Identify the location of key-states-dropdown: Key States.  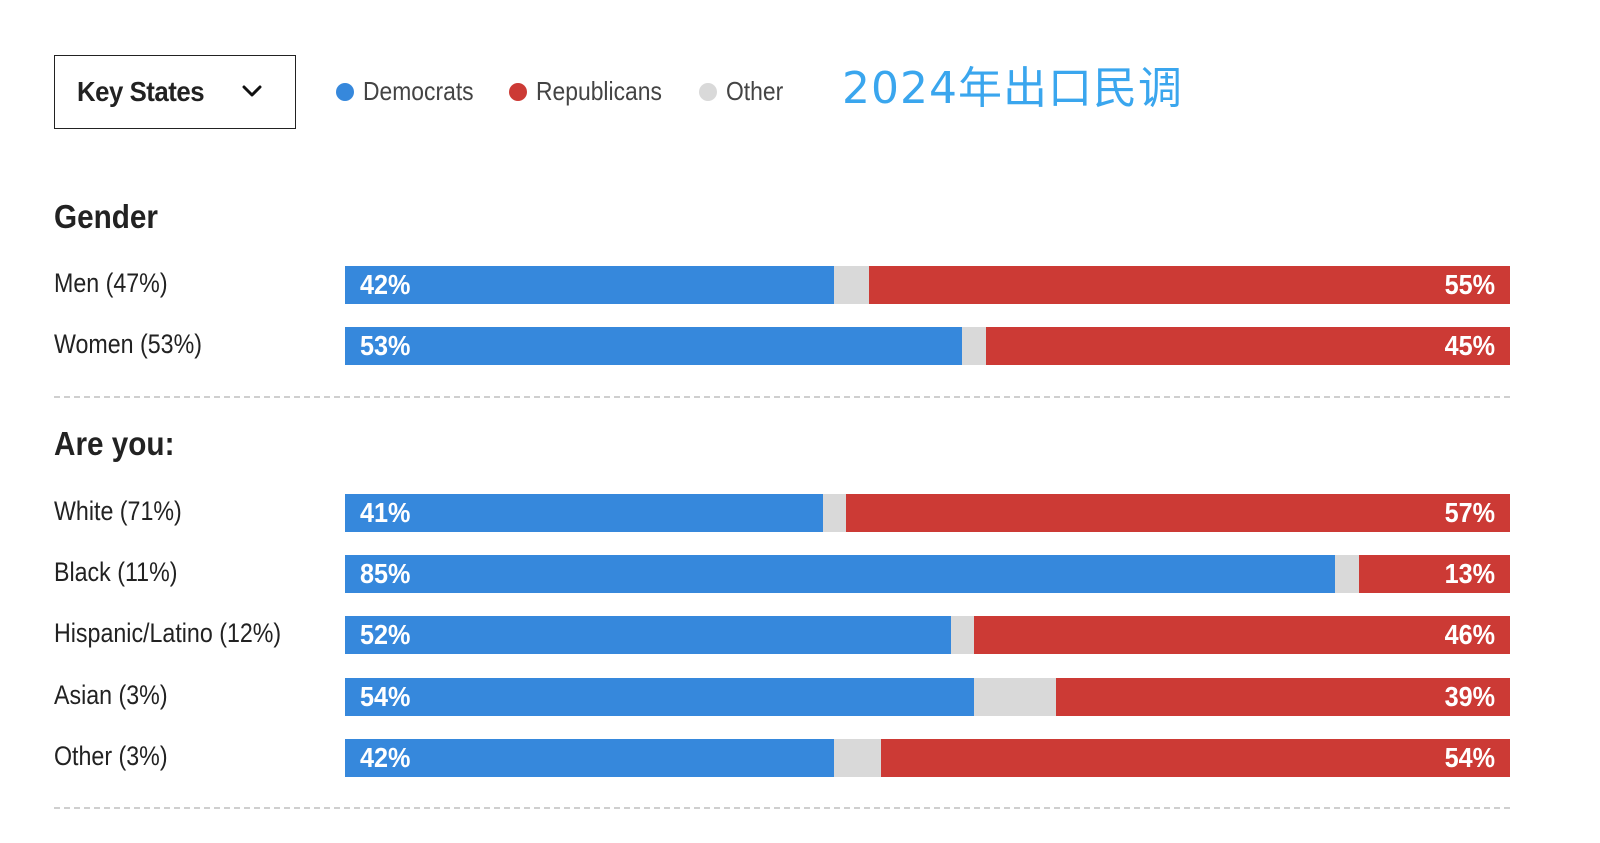
(175, 92).